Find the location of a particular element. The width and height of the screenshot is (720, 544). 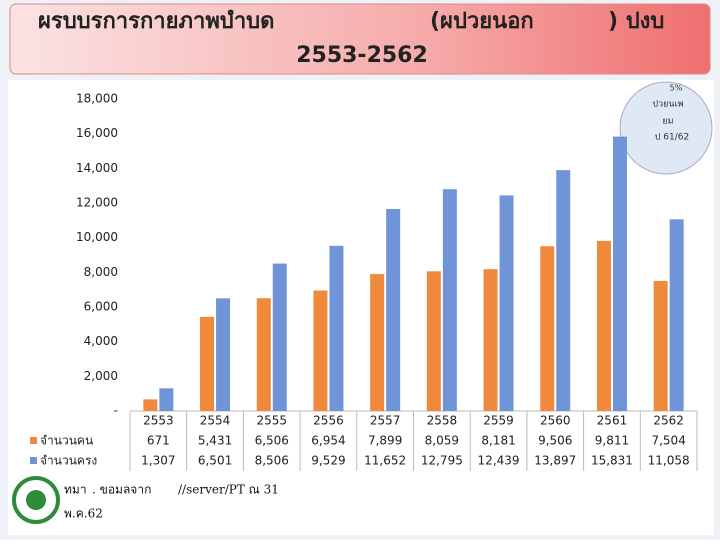

table-cell: 8,181 is located at coordinates (498, 441).